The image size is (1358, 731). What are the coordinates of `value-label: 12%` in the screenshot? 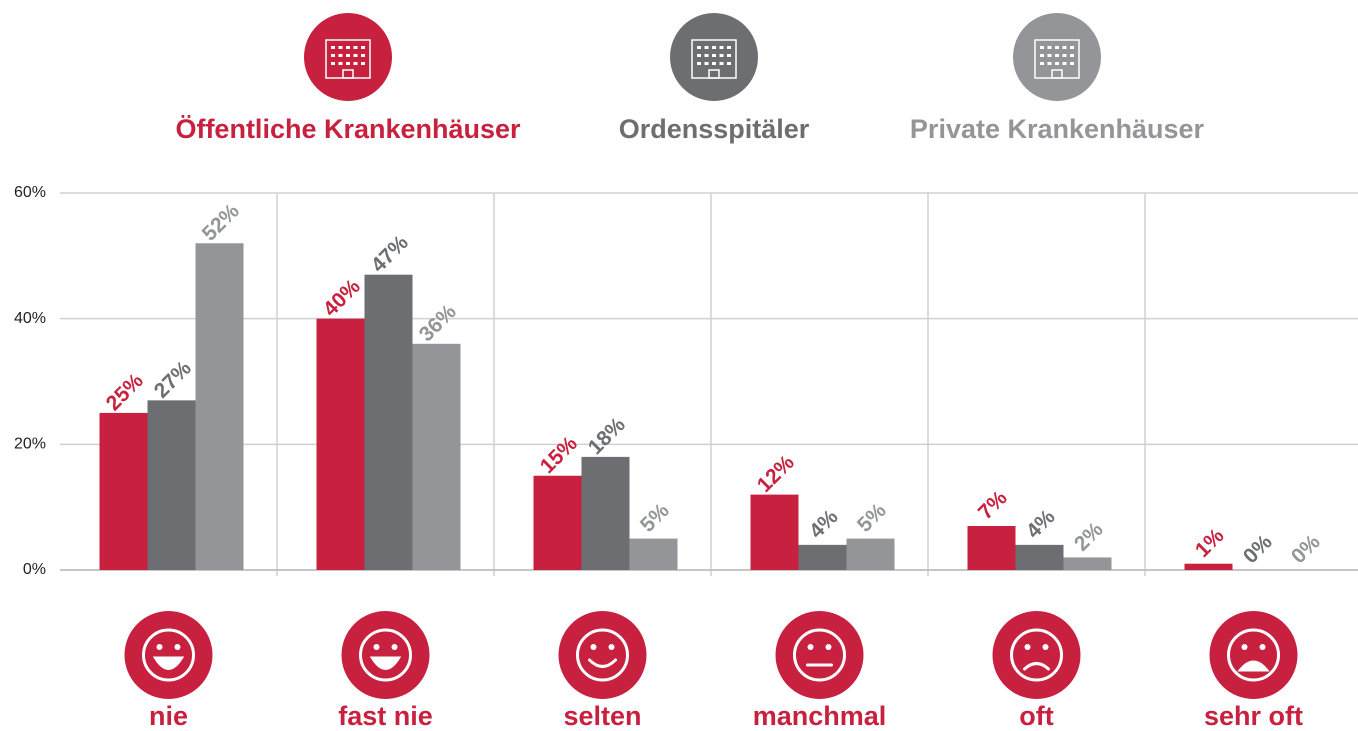 It's located at (776, 474).